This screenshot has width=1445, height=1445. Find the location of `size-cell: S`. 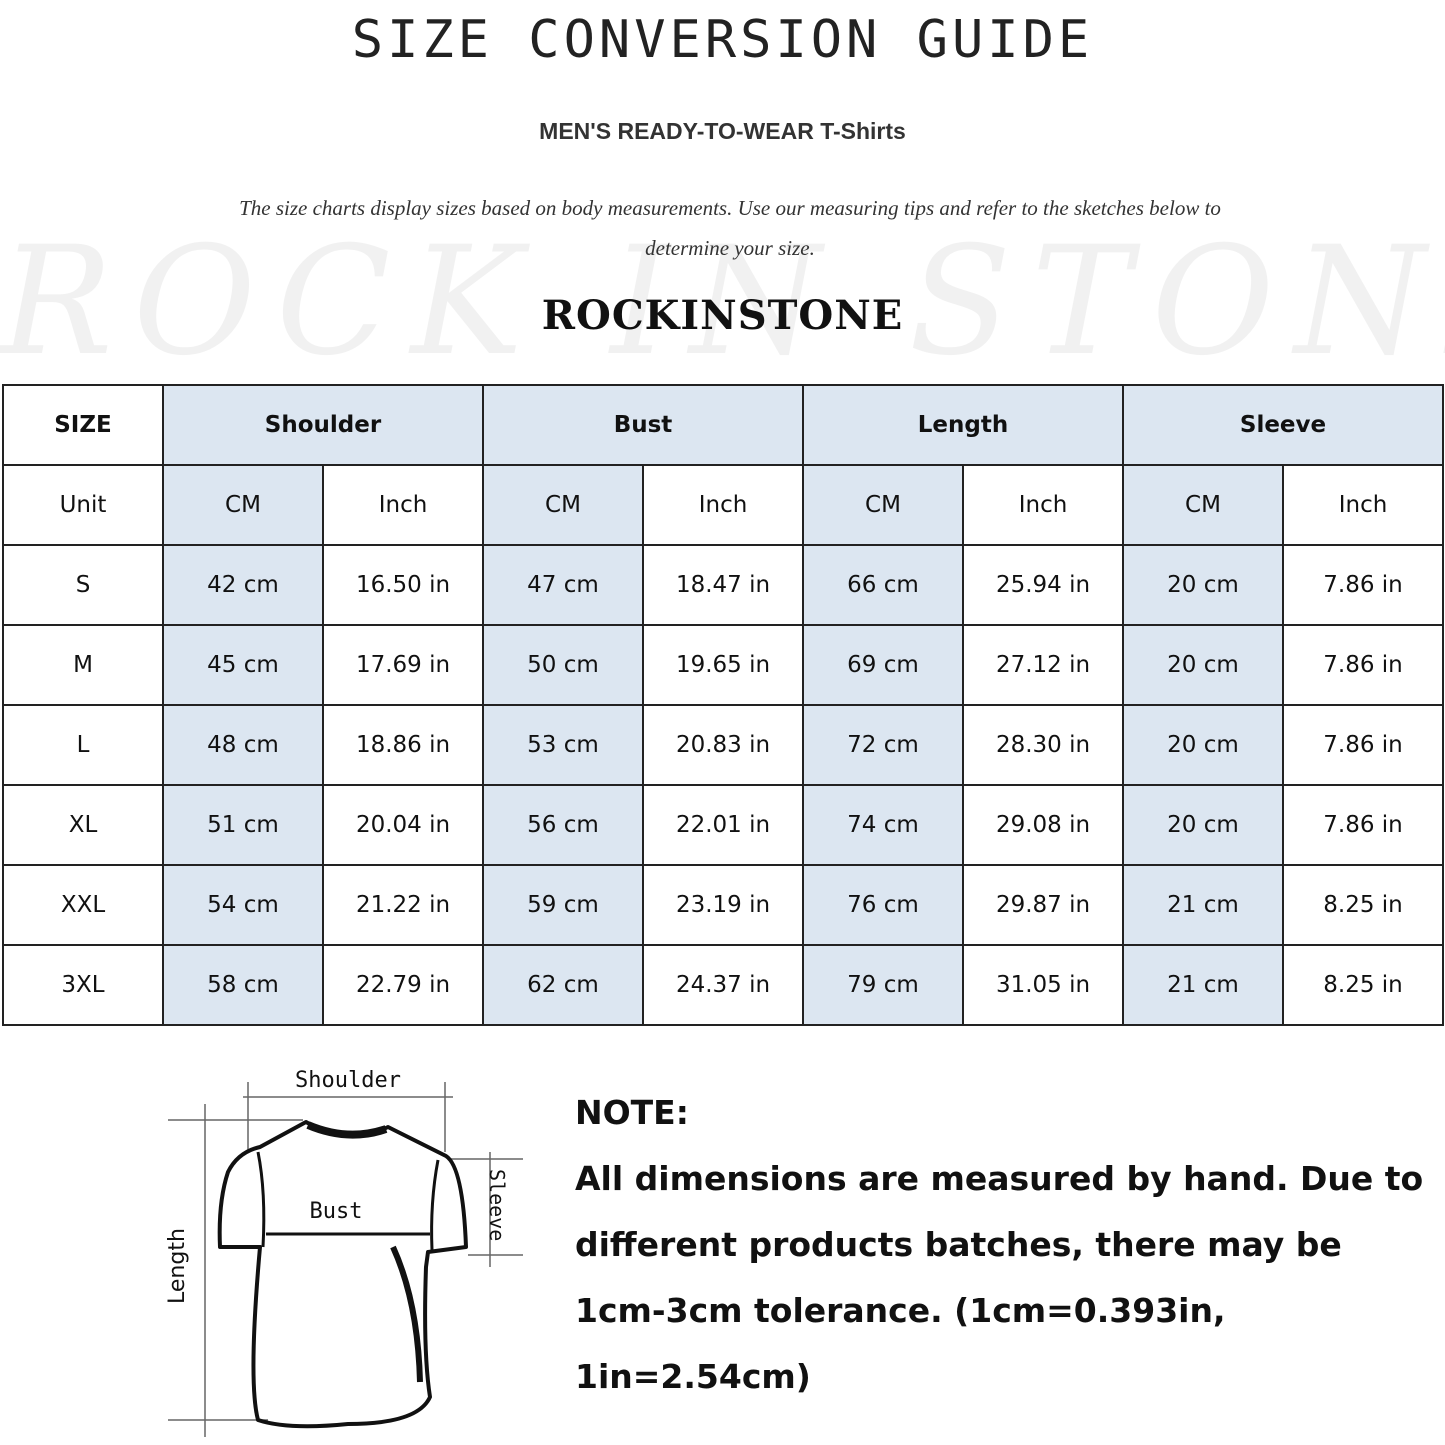

size-cell: S is located at coordinates (83, 585).